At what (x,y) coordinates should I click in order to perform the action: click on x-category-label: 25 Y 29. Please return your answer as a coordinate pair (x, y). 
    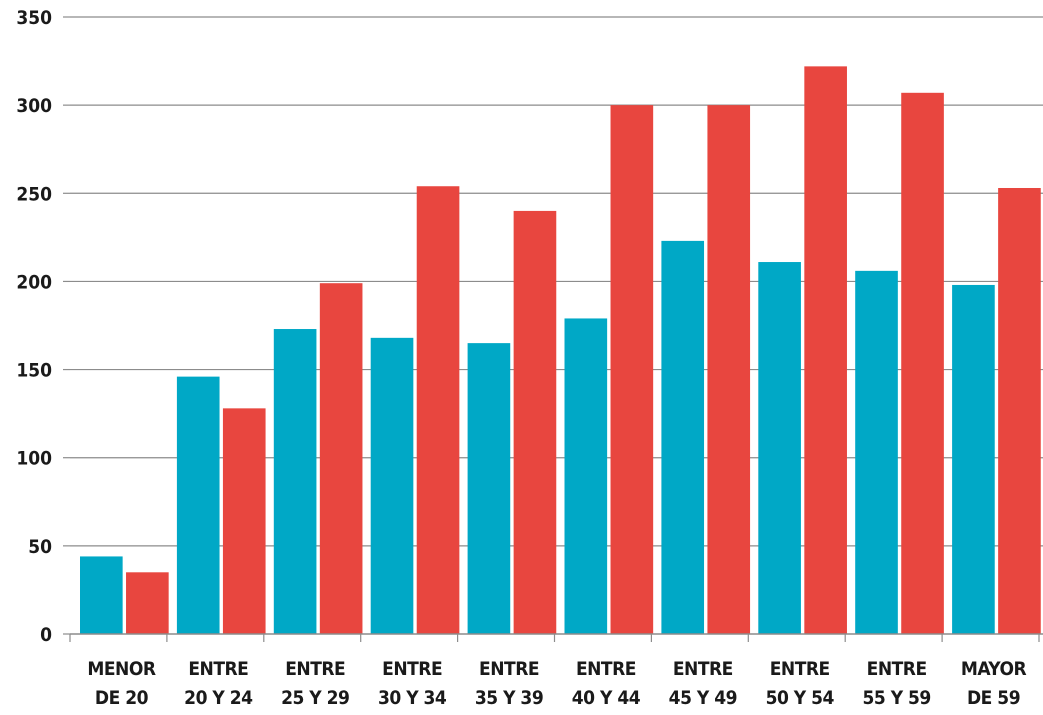
    Looking at the image, I should click on (315, 698).